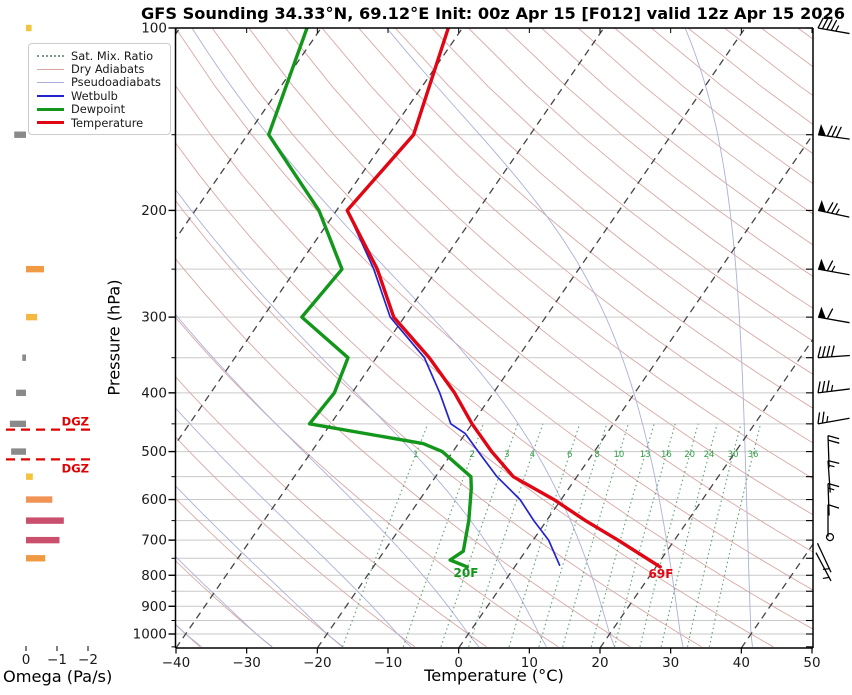 Image resolution: width=852 pixels, height=695 pixels. Describe the element at coordinates (154, 318) in the screenshot. I see `pressure-tick-label: 300` at that location.